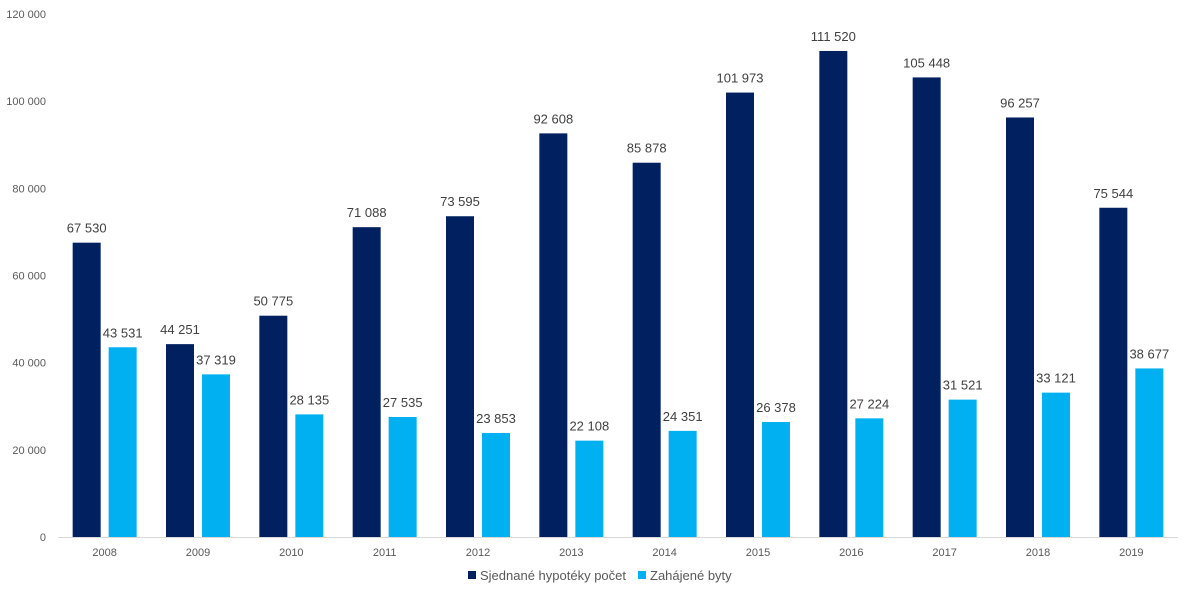 The image size is (1199, 605). Describe the element at coordinates (1131, 553) in the screenshot. I see `x-tick-label: 2019` at that location.